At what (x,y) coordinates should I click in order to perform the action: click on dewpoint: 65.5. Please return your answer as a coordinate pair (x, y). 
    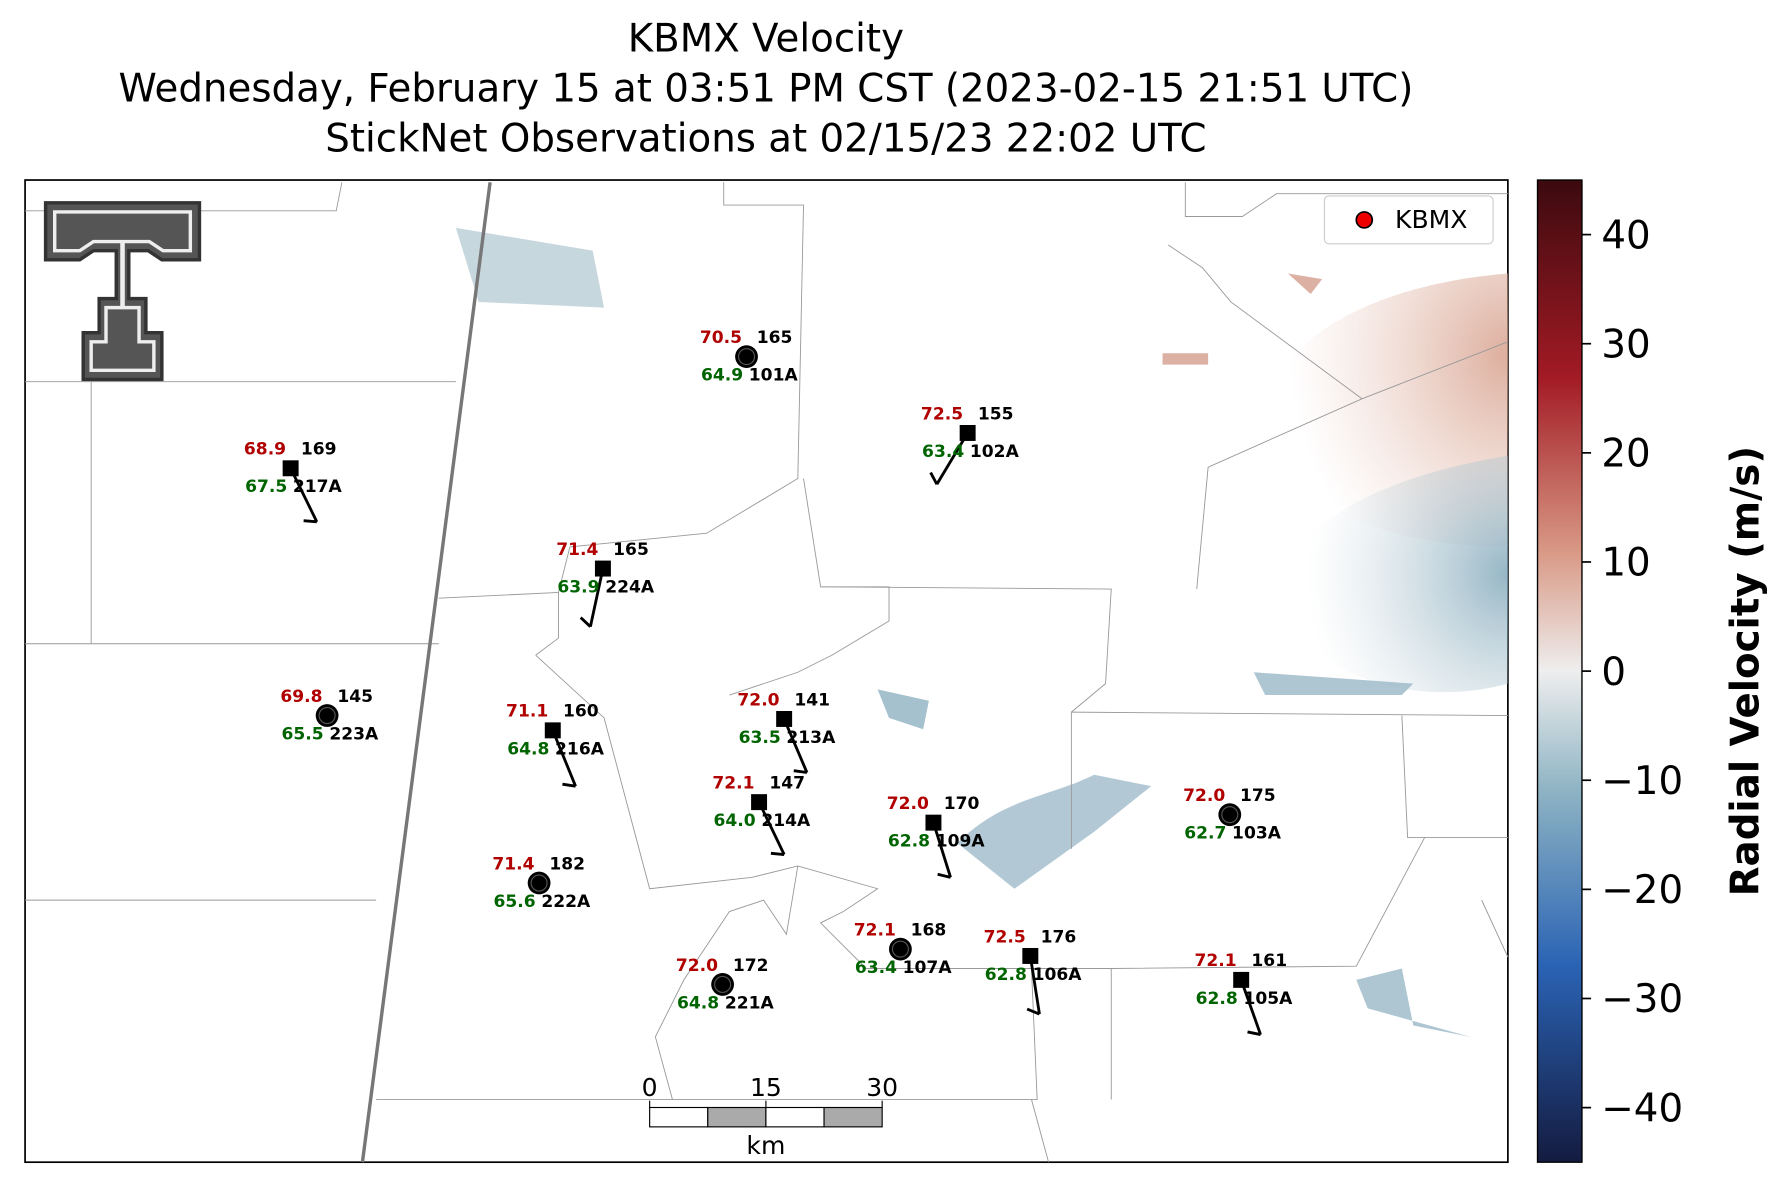
    Looking at the image, I should click on (303, 734).